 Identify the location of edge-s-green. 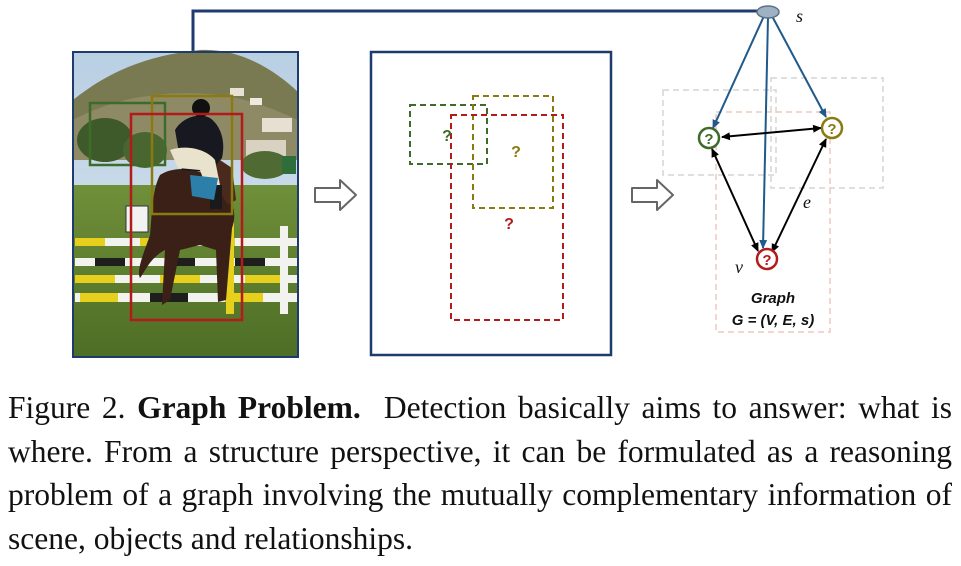
(738, 72).